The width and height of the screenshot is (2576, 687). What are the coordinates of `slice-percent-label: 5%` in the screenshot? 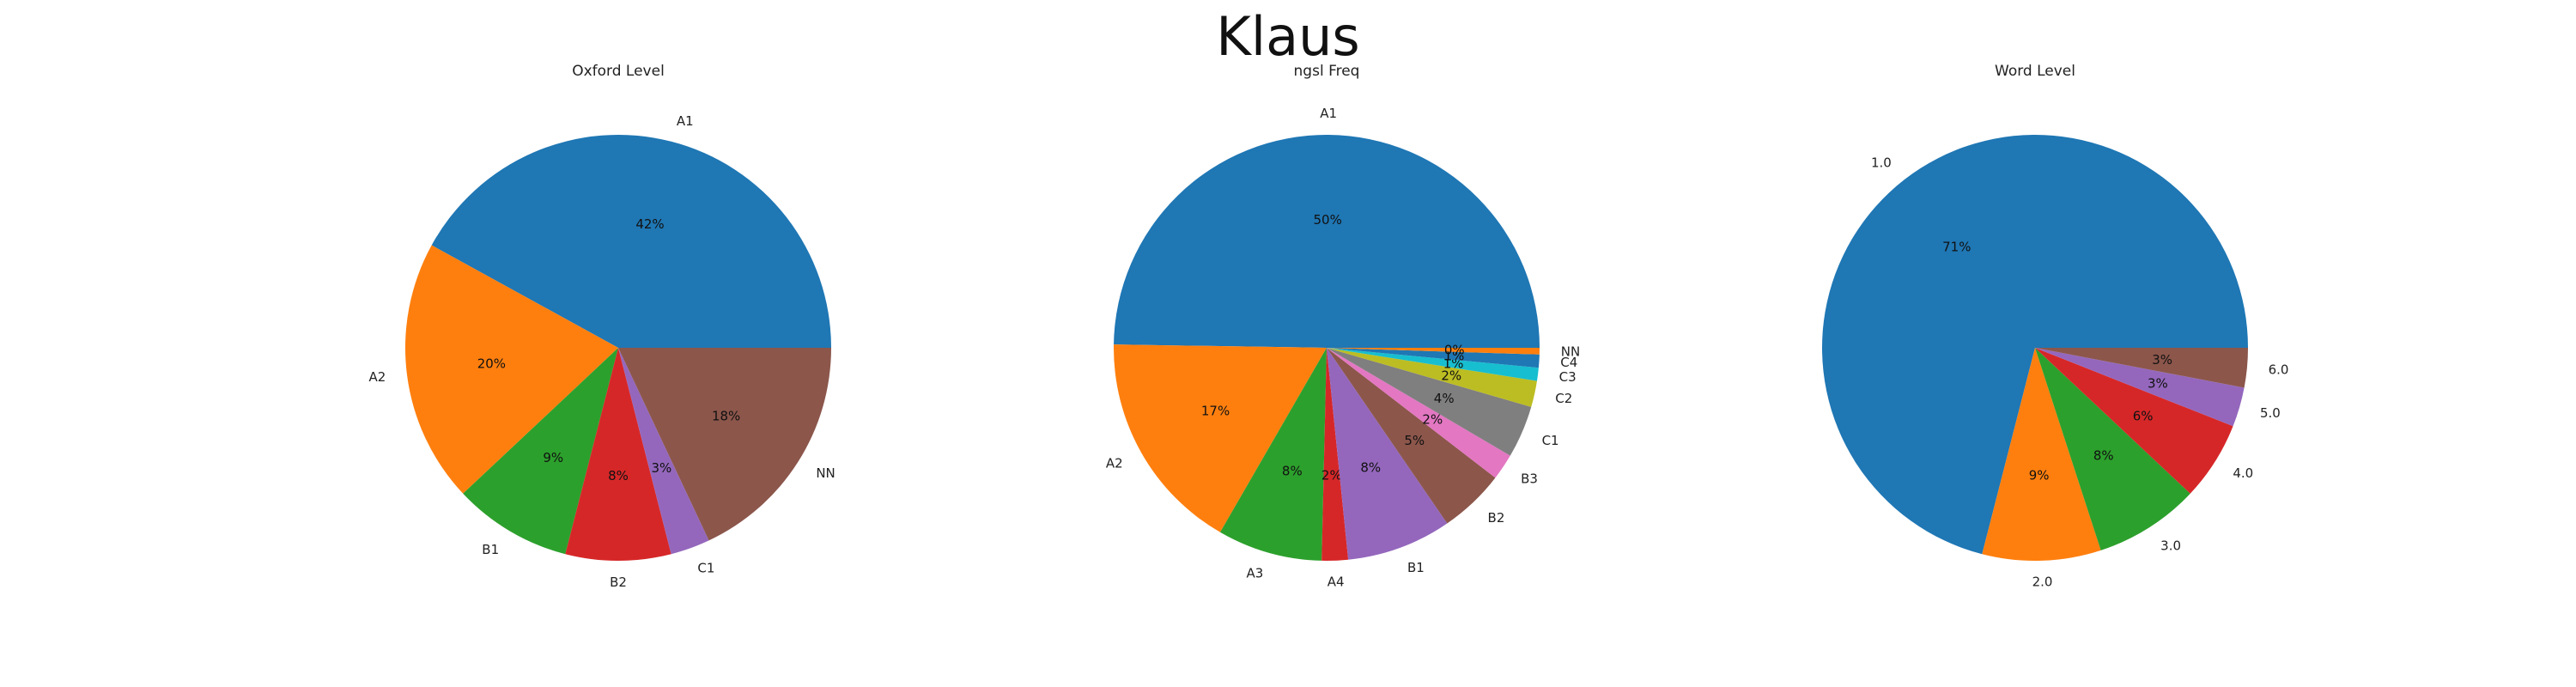 It's located at (1415, 440).